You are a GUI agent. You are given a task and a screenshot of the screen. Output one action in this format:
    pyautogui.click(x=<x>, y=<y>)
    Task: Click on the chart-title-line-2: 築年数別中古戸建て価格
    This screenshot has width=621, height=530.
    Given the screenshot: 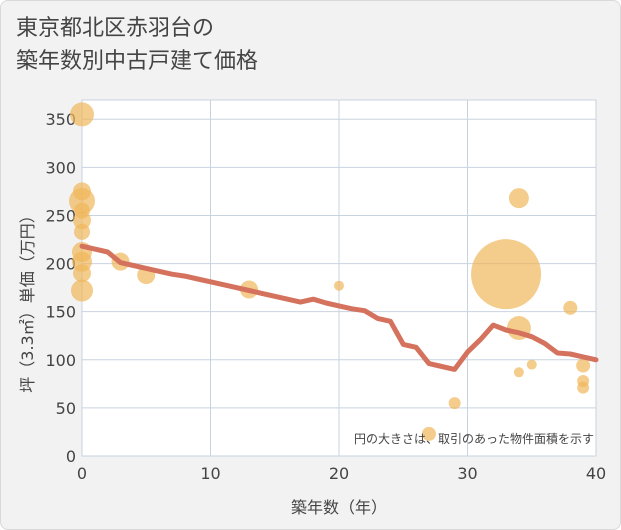 What is the action you would take?
    pyautogui.click(x=137, y=61)
    